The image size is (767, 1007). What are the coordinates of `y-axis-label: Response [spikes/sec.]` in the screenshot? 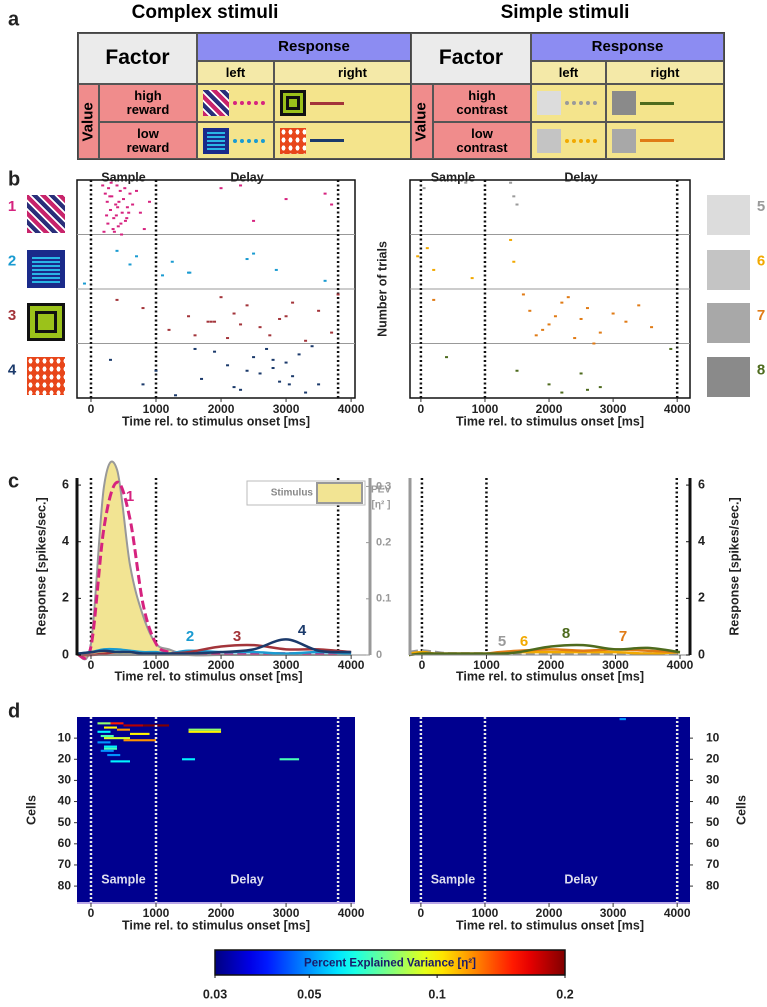 It's located at (41, 566).